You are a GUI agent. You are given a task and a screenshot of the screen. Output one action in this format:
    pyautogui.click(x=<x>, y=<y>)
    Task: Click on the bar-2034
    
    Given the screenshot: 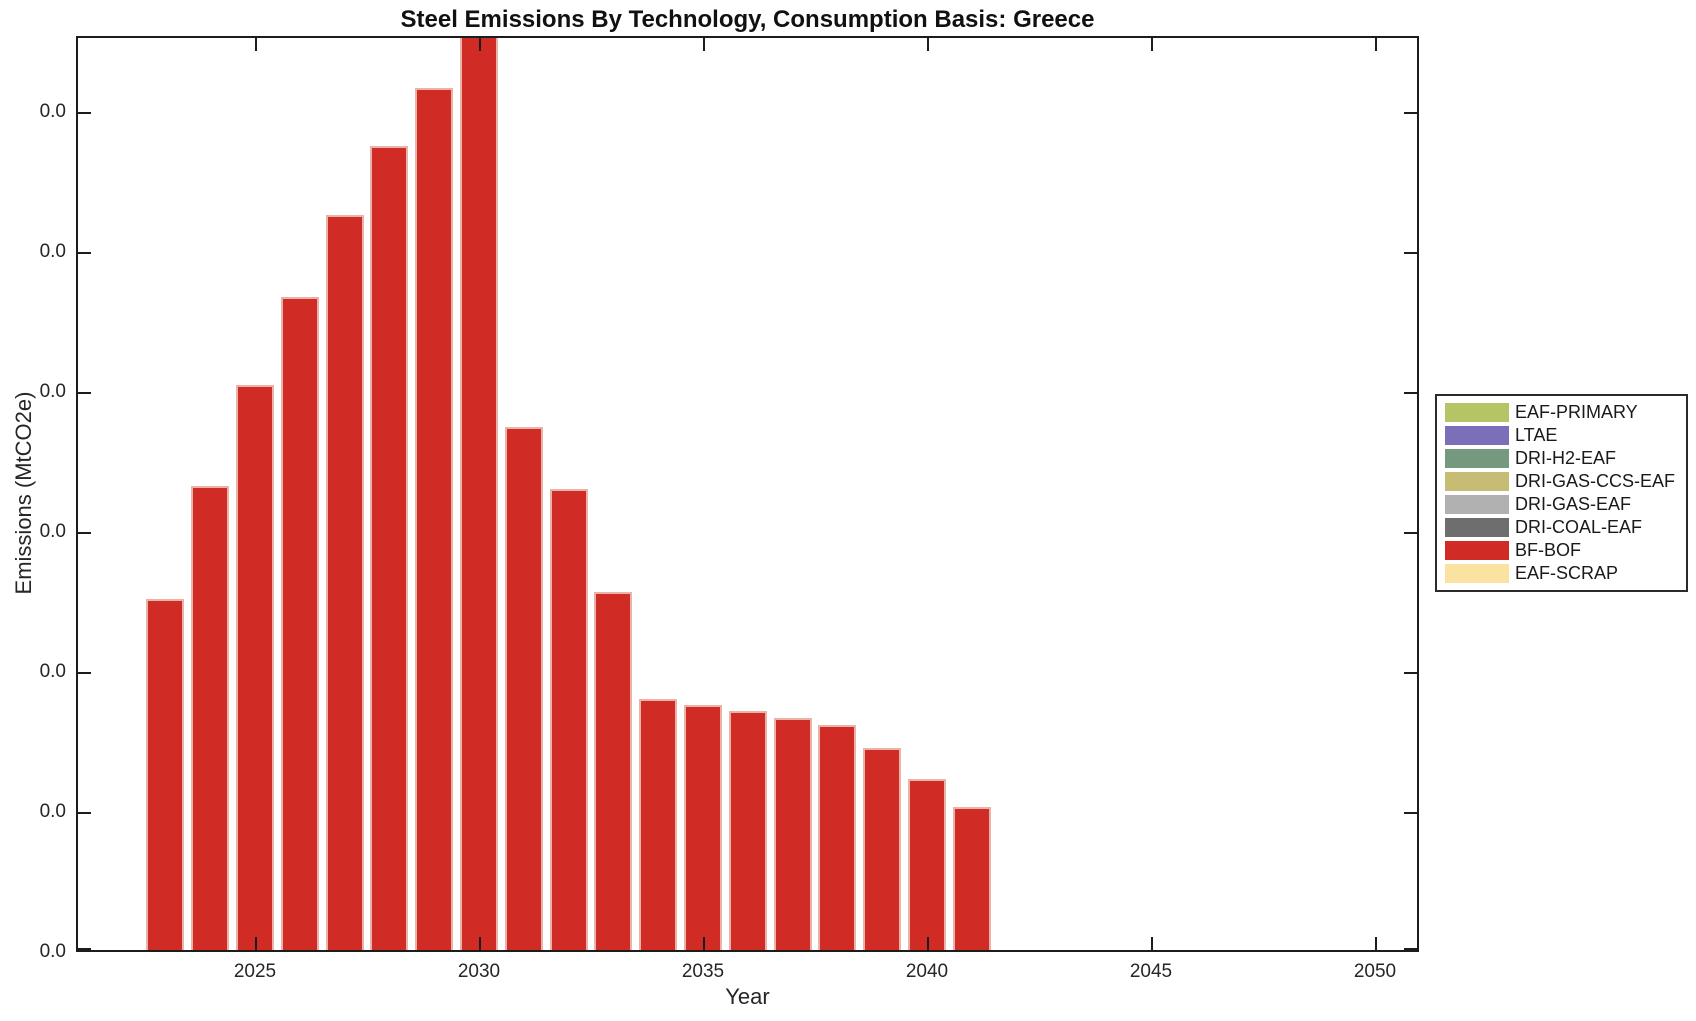 What is the action you would take?
    pyautogui.click(x=658, y=824)
    